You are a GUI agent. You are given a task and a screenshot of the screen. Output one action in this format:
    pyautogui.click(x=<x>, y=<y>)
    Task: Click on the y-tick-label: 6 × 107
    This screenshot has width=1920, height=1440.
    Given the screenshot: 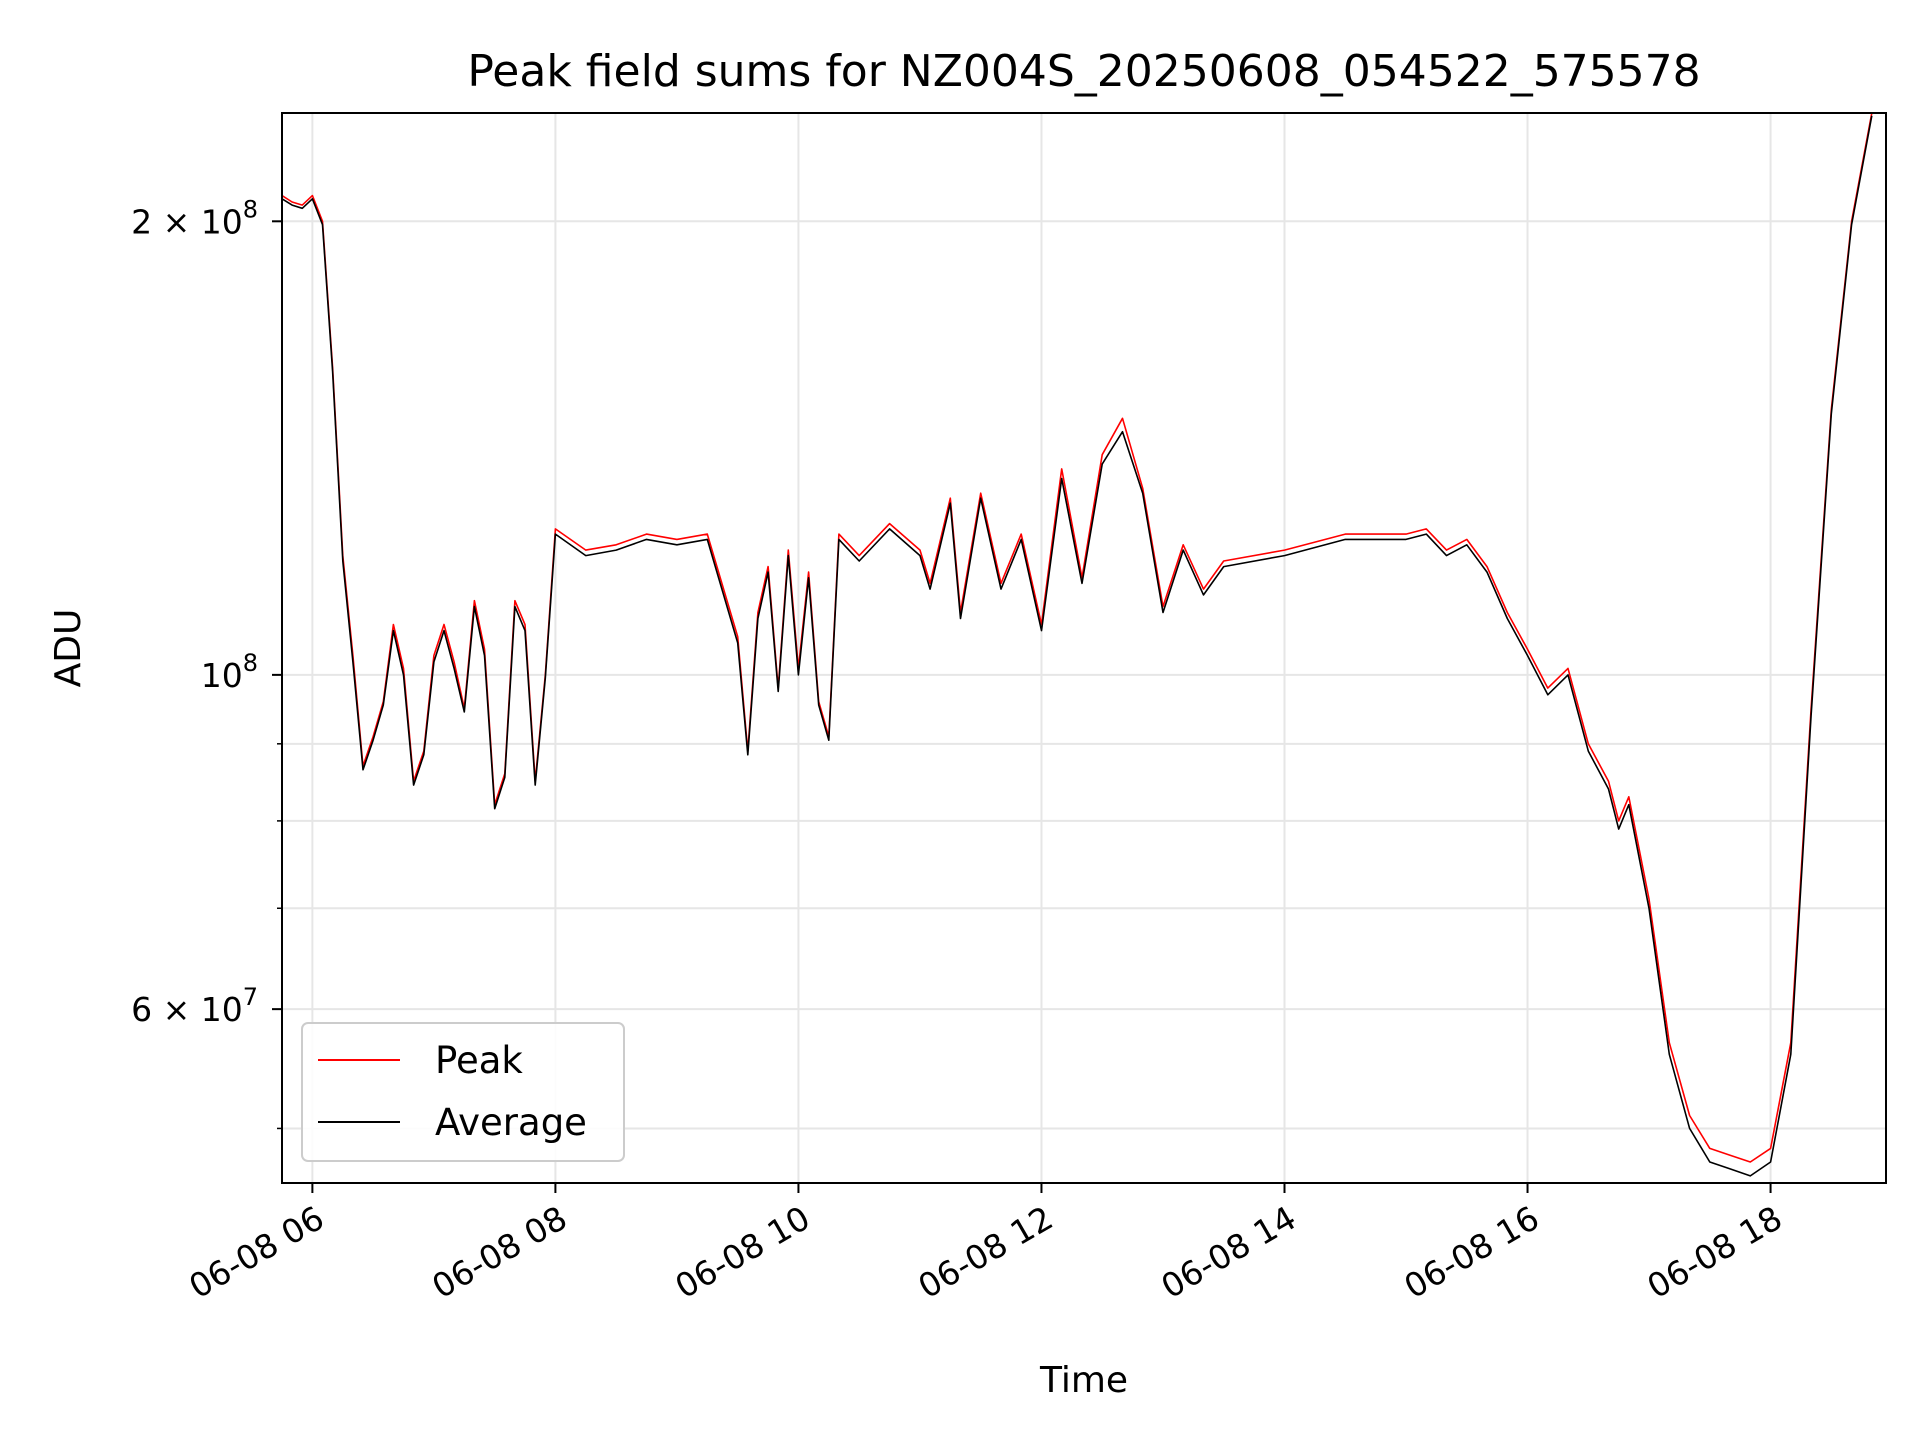 What is the action you would take?
    pyautogui.click(x=194, y=1006)
    